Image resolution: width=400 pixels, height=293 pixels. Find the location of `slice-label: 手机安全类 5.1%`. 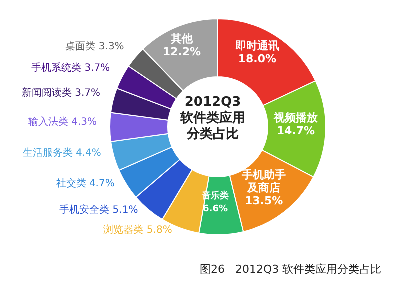

slice-label: 手机安全类 5.1% is located at coordinates (99, 210).